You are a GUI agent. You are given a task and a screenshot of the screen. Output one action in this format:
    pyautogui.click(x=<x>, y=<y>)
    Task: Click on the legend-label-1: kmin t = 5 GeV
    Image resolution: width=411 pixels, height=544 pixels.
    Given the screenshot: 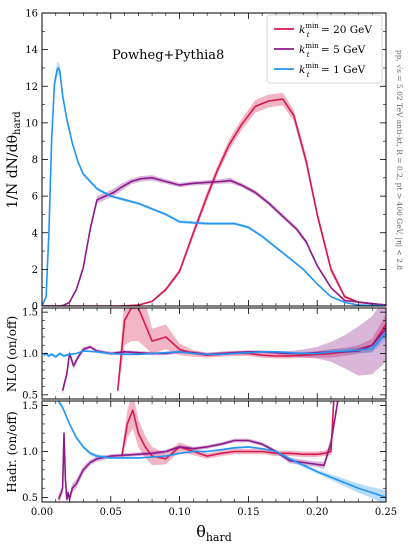 What is the action you would take?
    pyautogui.click(x=332, y=50)
    